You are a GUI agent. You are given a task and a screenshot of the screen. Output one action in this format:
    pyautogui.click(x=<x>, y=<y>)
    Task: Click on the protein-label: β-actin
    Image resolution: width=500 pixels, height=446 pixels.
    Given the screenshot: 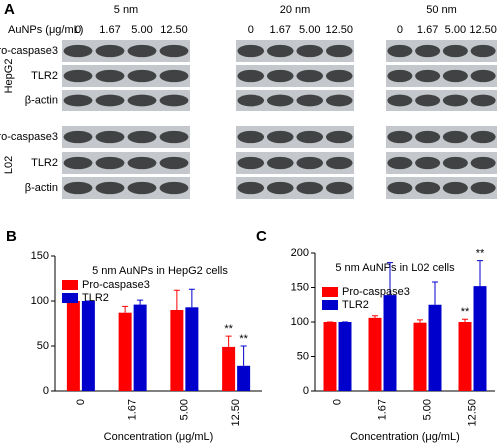 What is the action you would take?
    pyautogui.click(x=41, y=100)
    